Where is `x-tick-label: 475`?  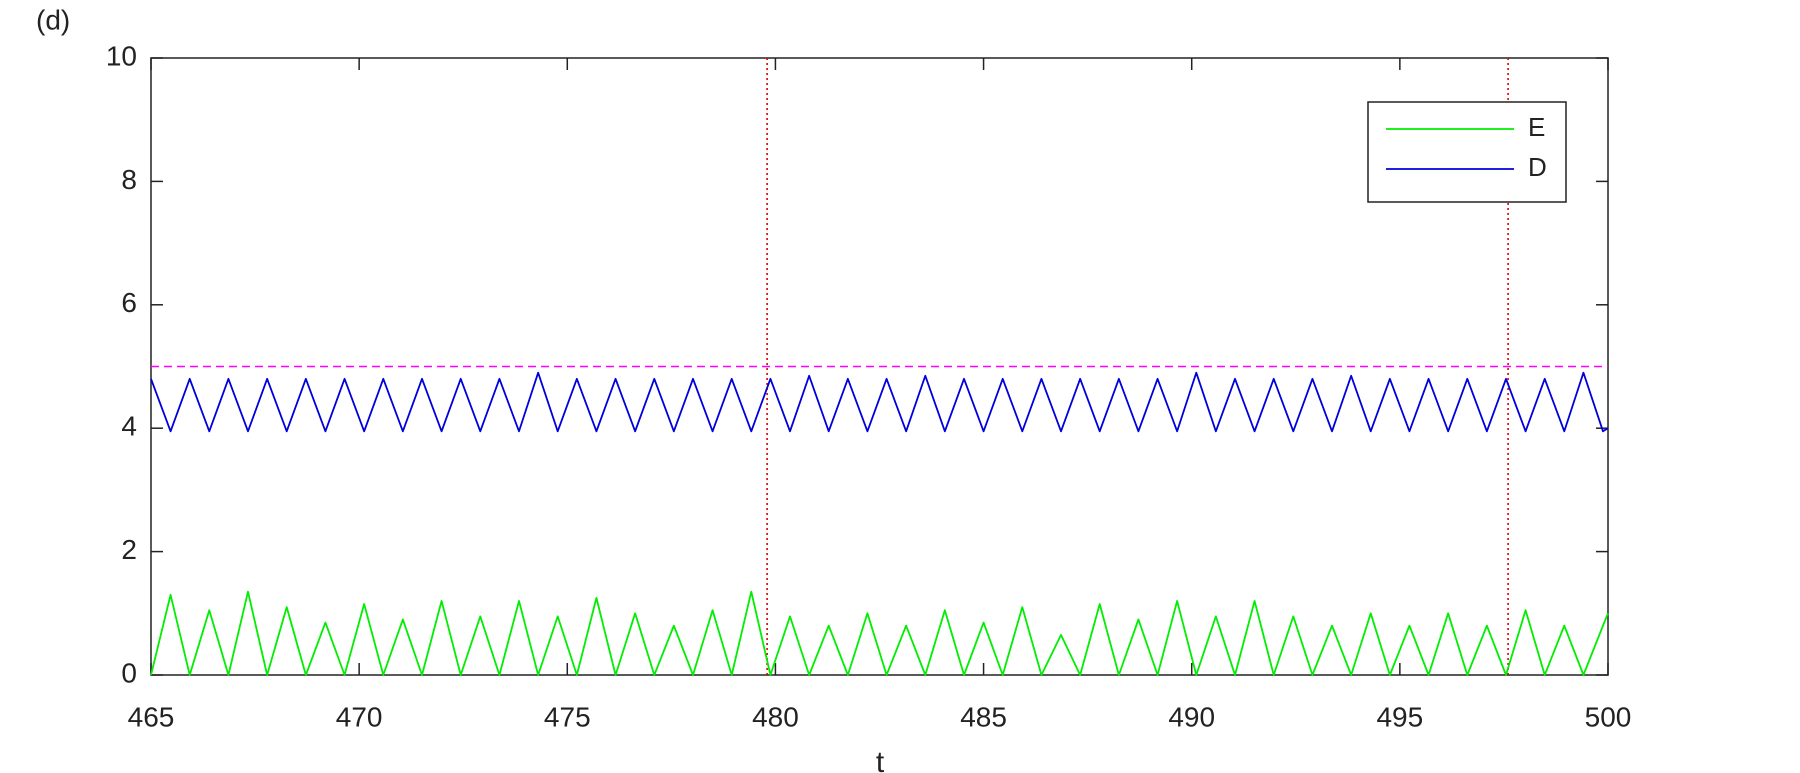 x-tick-label: 475 is located at coordinates (567, 716).